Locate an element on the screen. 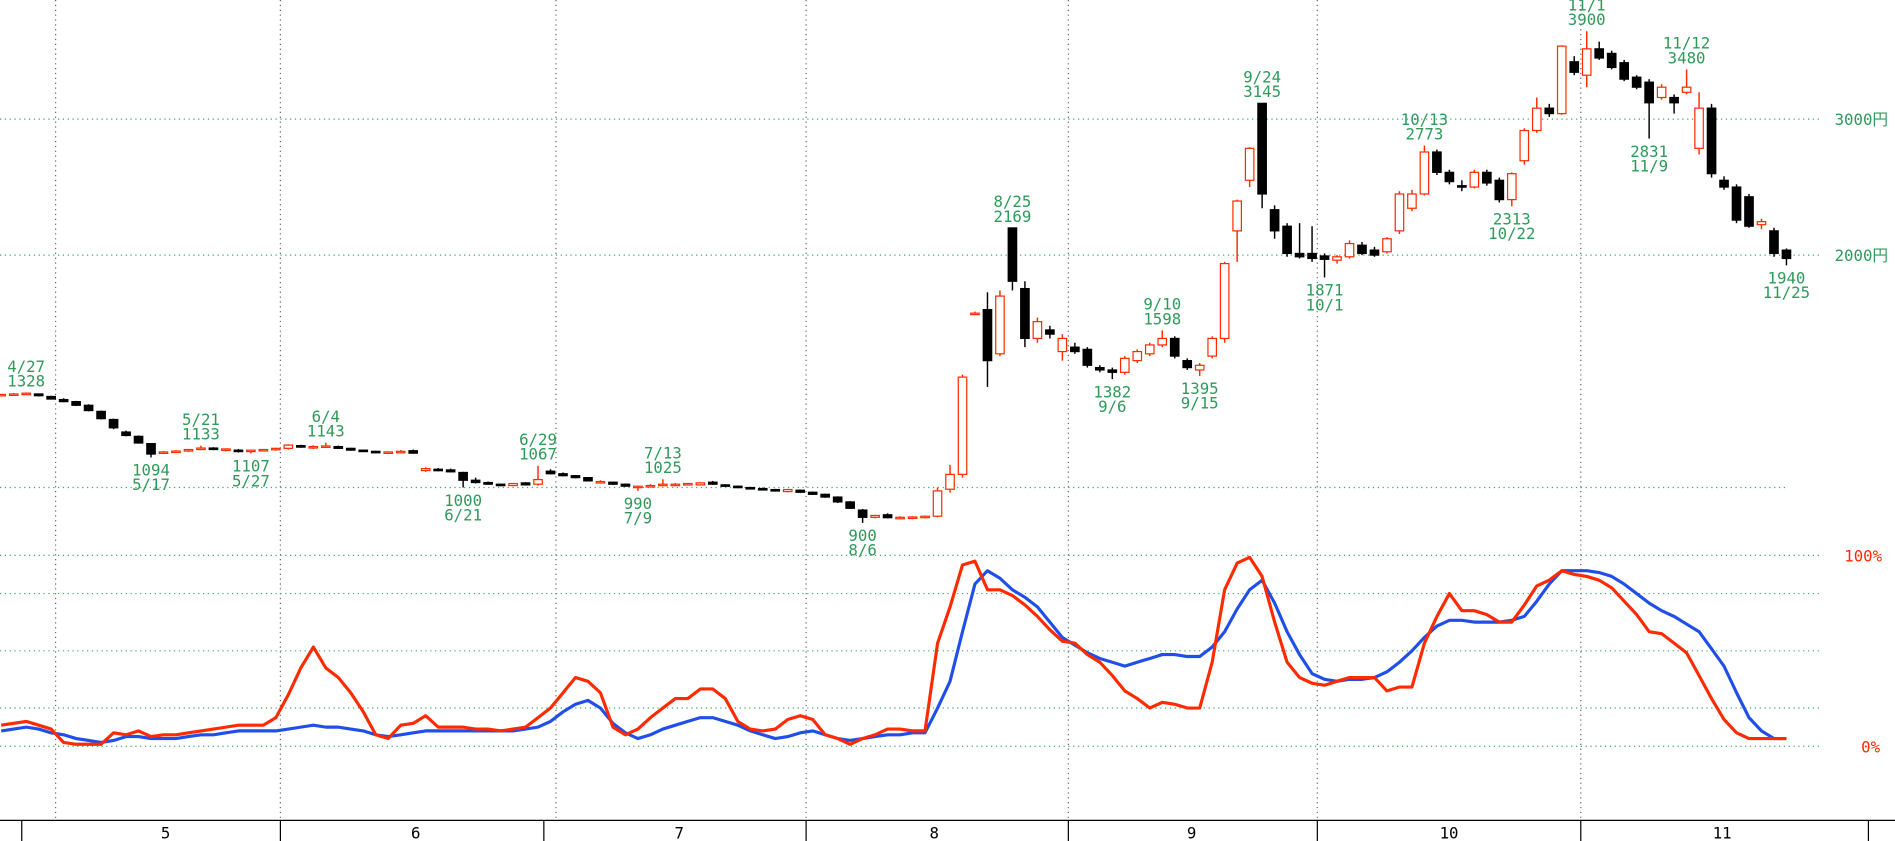 The image size is (1895, 841). annotation-value: 1094 is located at coordinates (151, 470).